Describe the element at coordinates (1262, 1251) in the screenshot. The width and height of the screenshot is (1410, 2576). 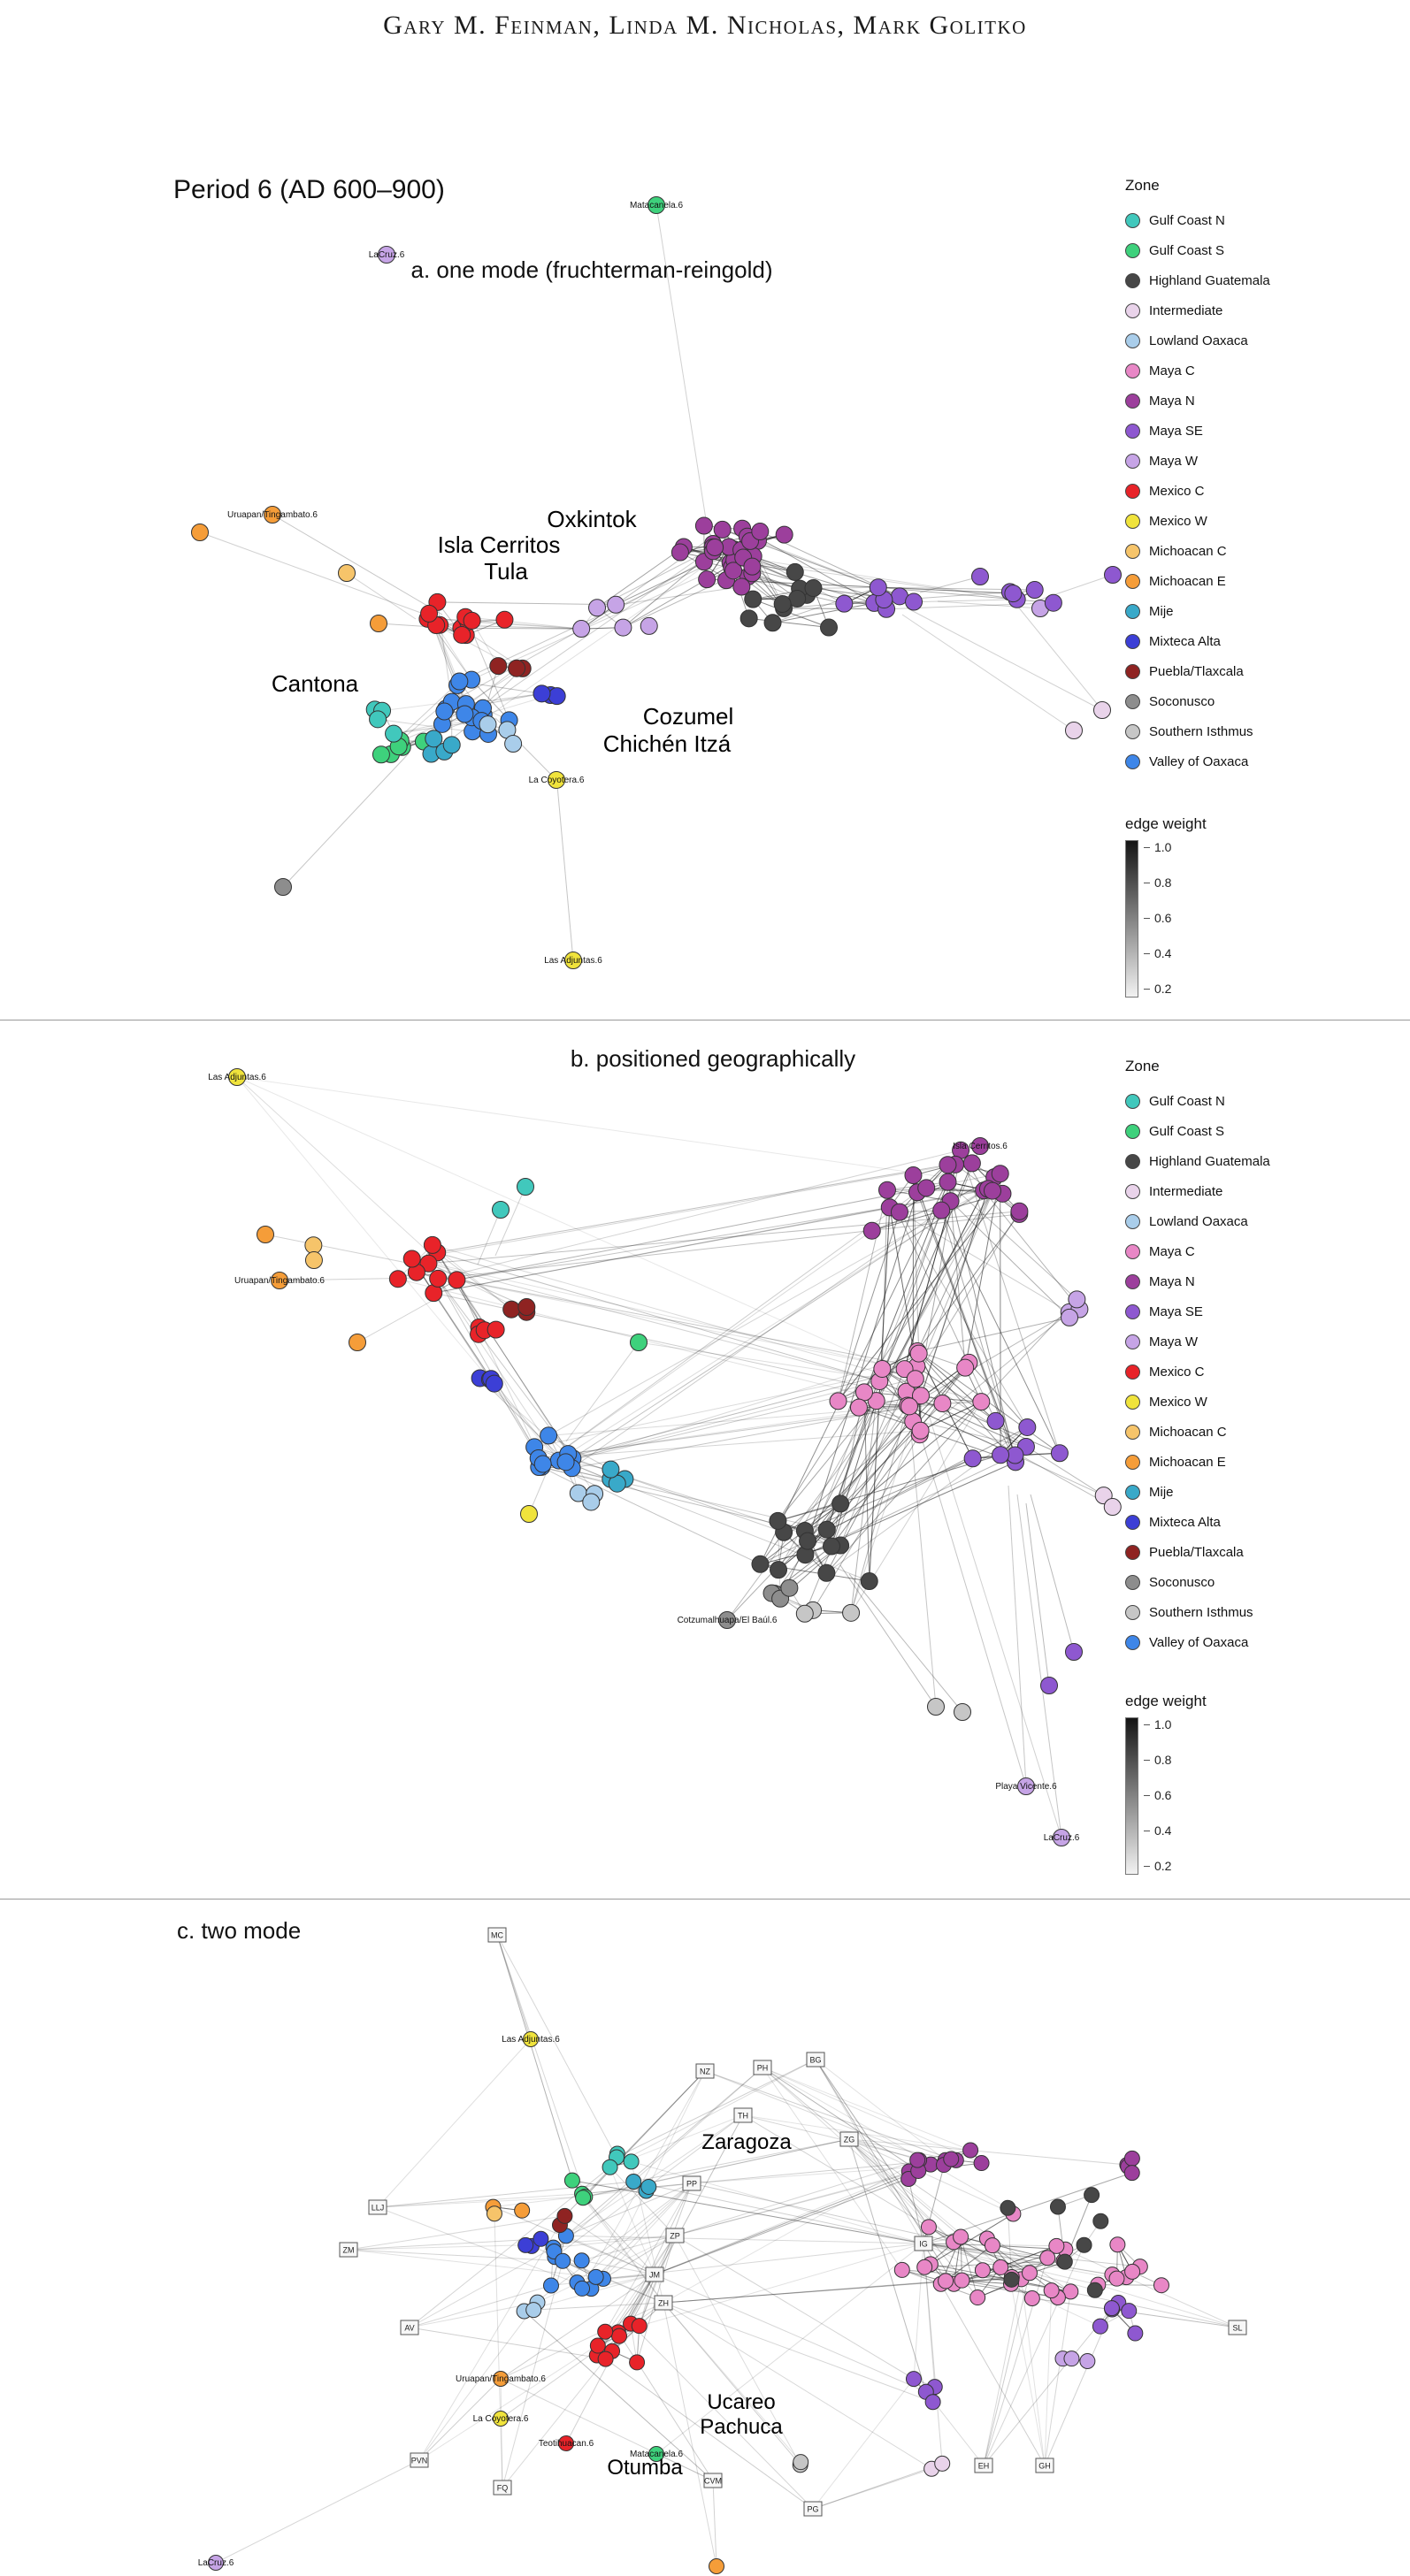
I see `zone-legend-item: Maya C` at that location.